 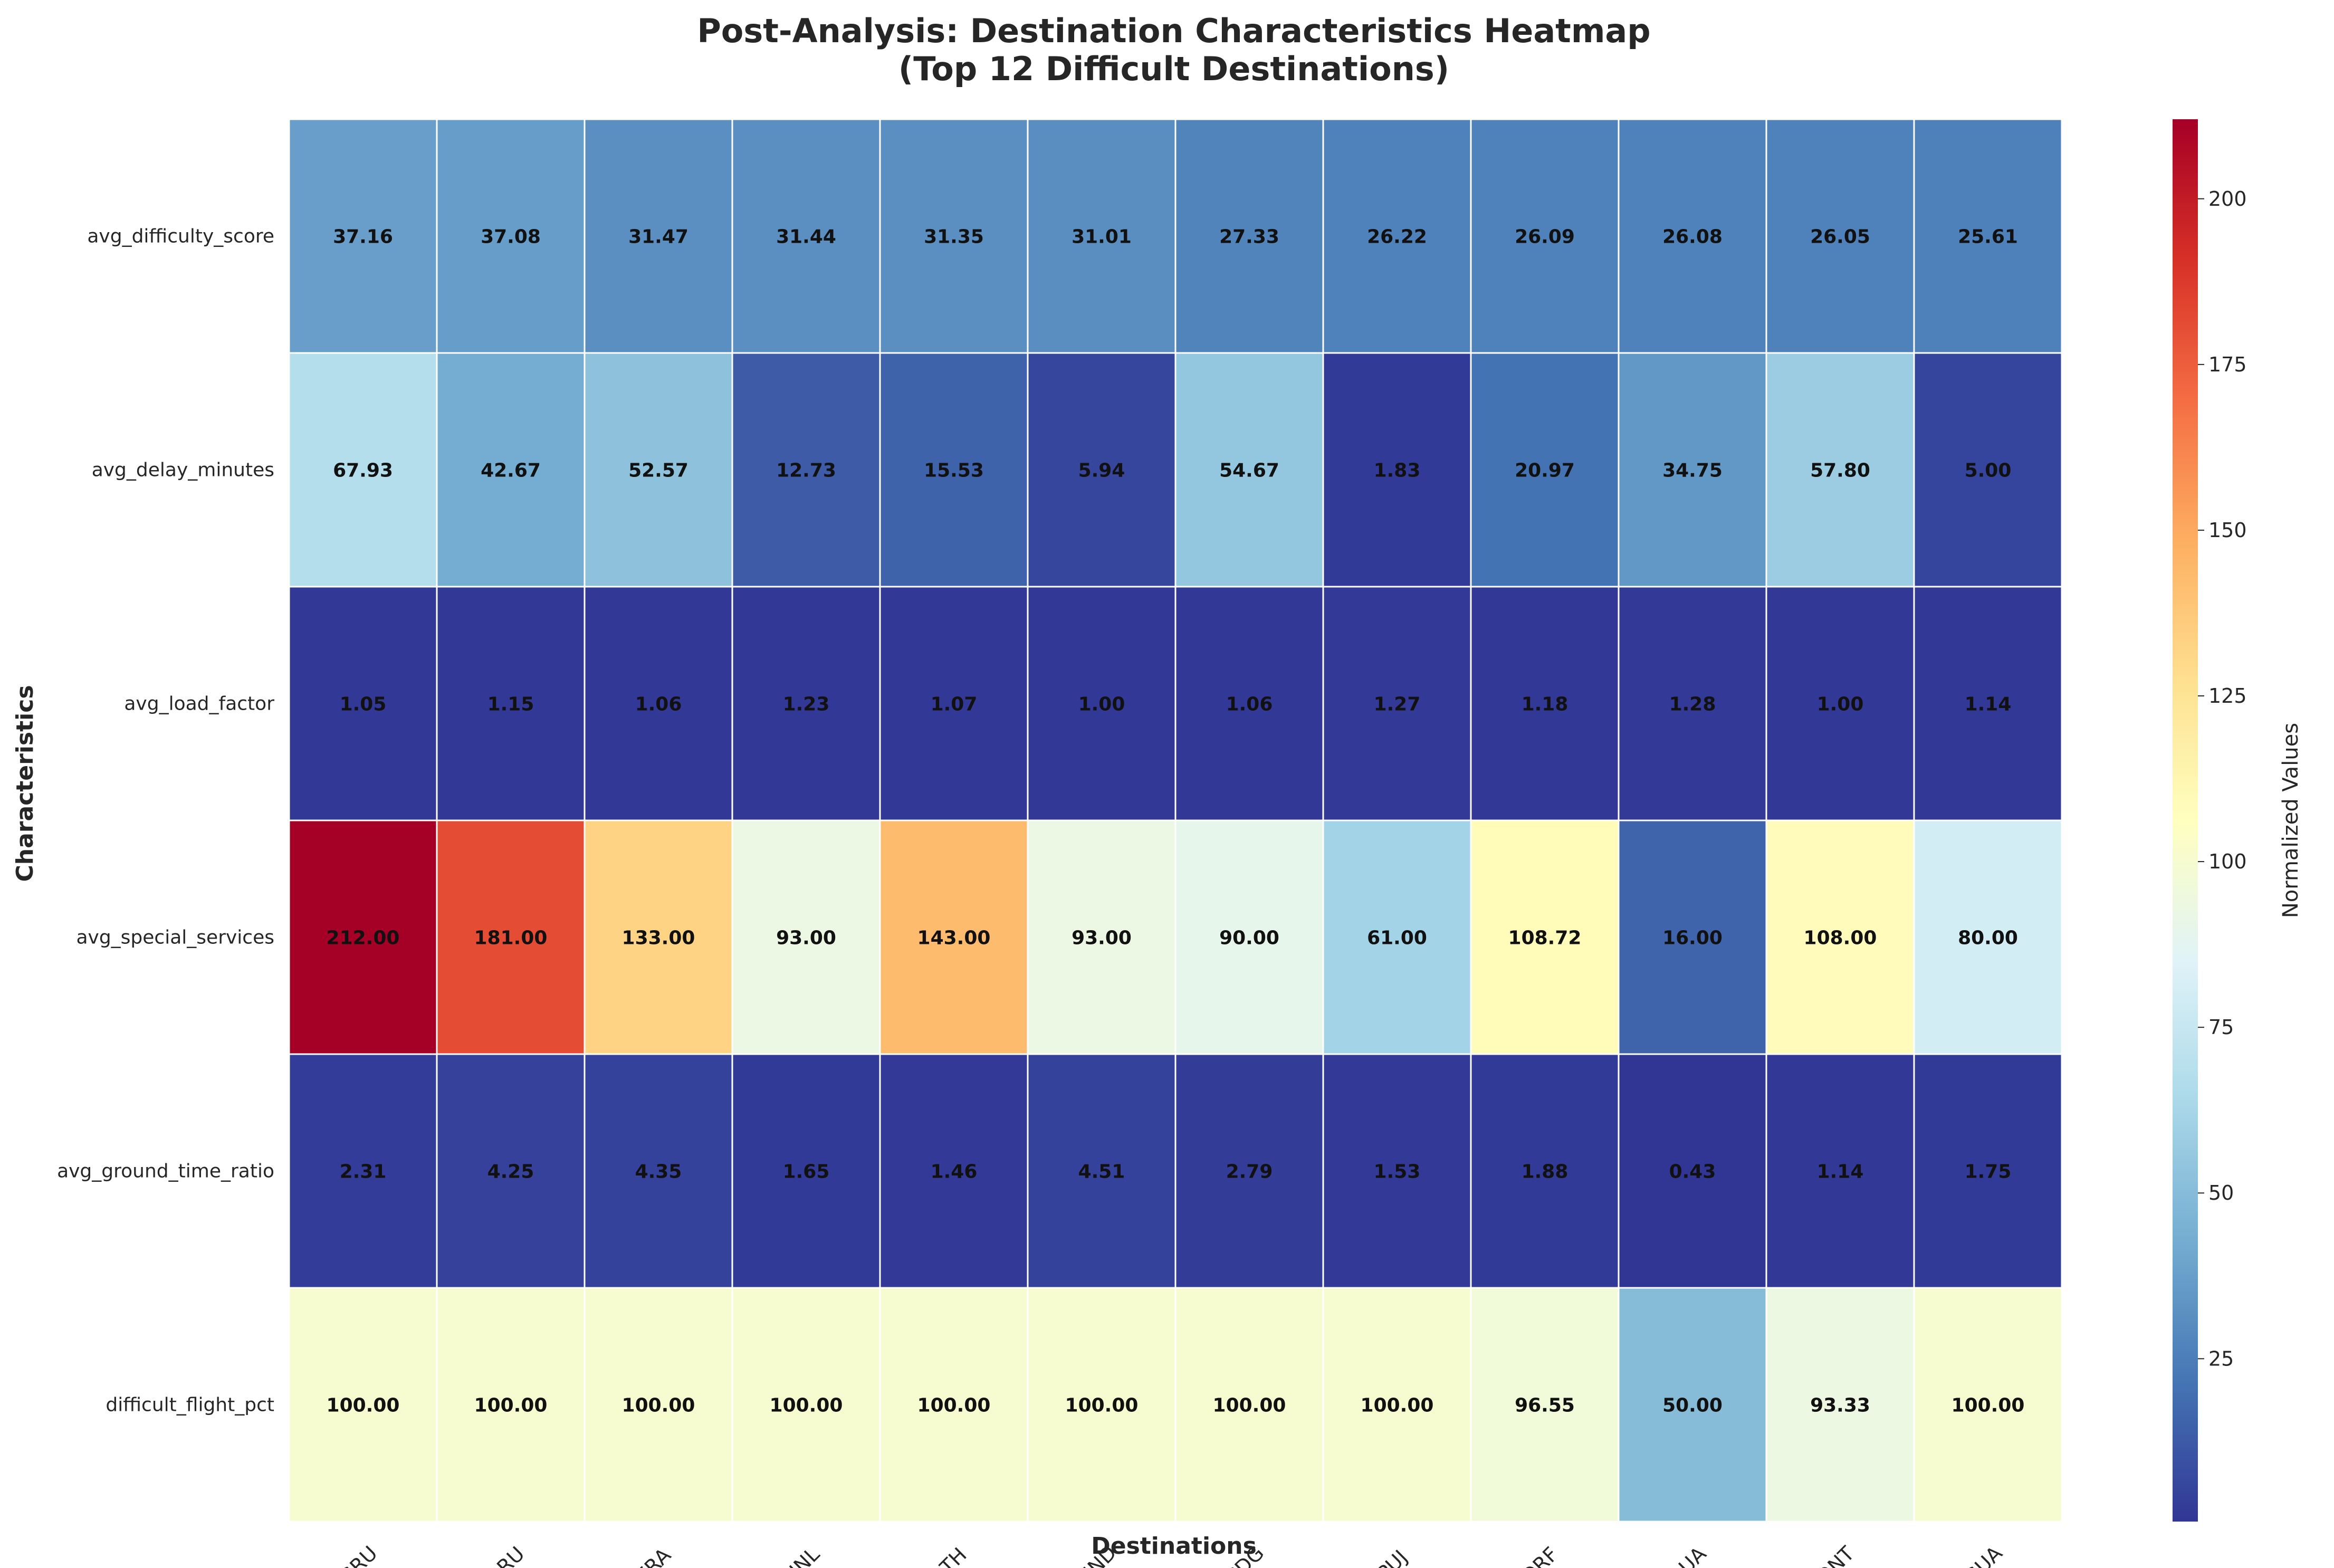 What do you see at coordinates (175, 938) in the screenshot?
I see `y-tick-label: avg_special_services` at bounding box center [175, 938].